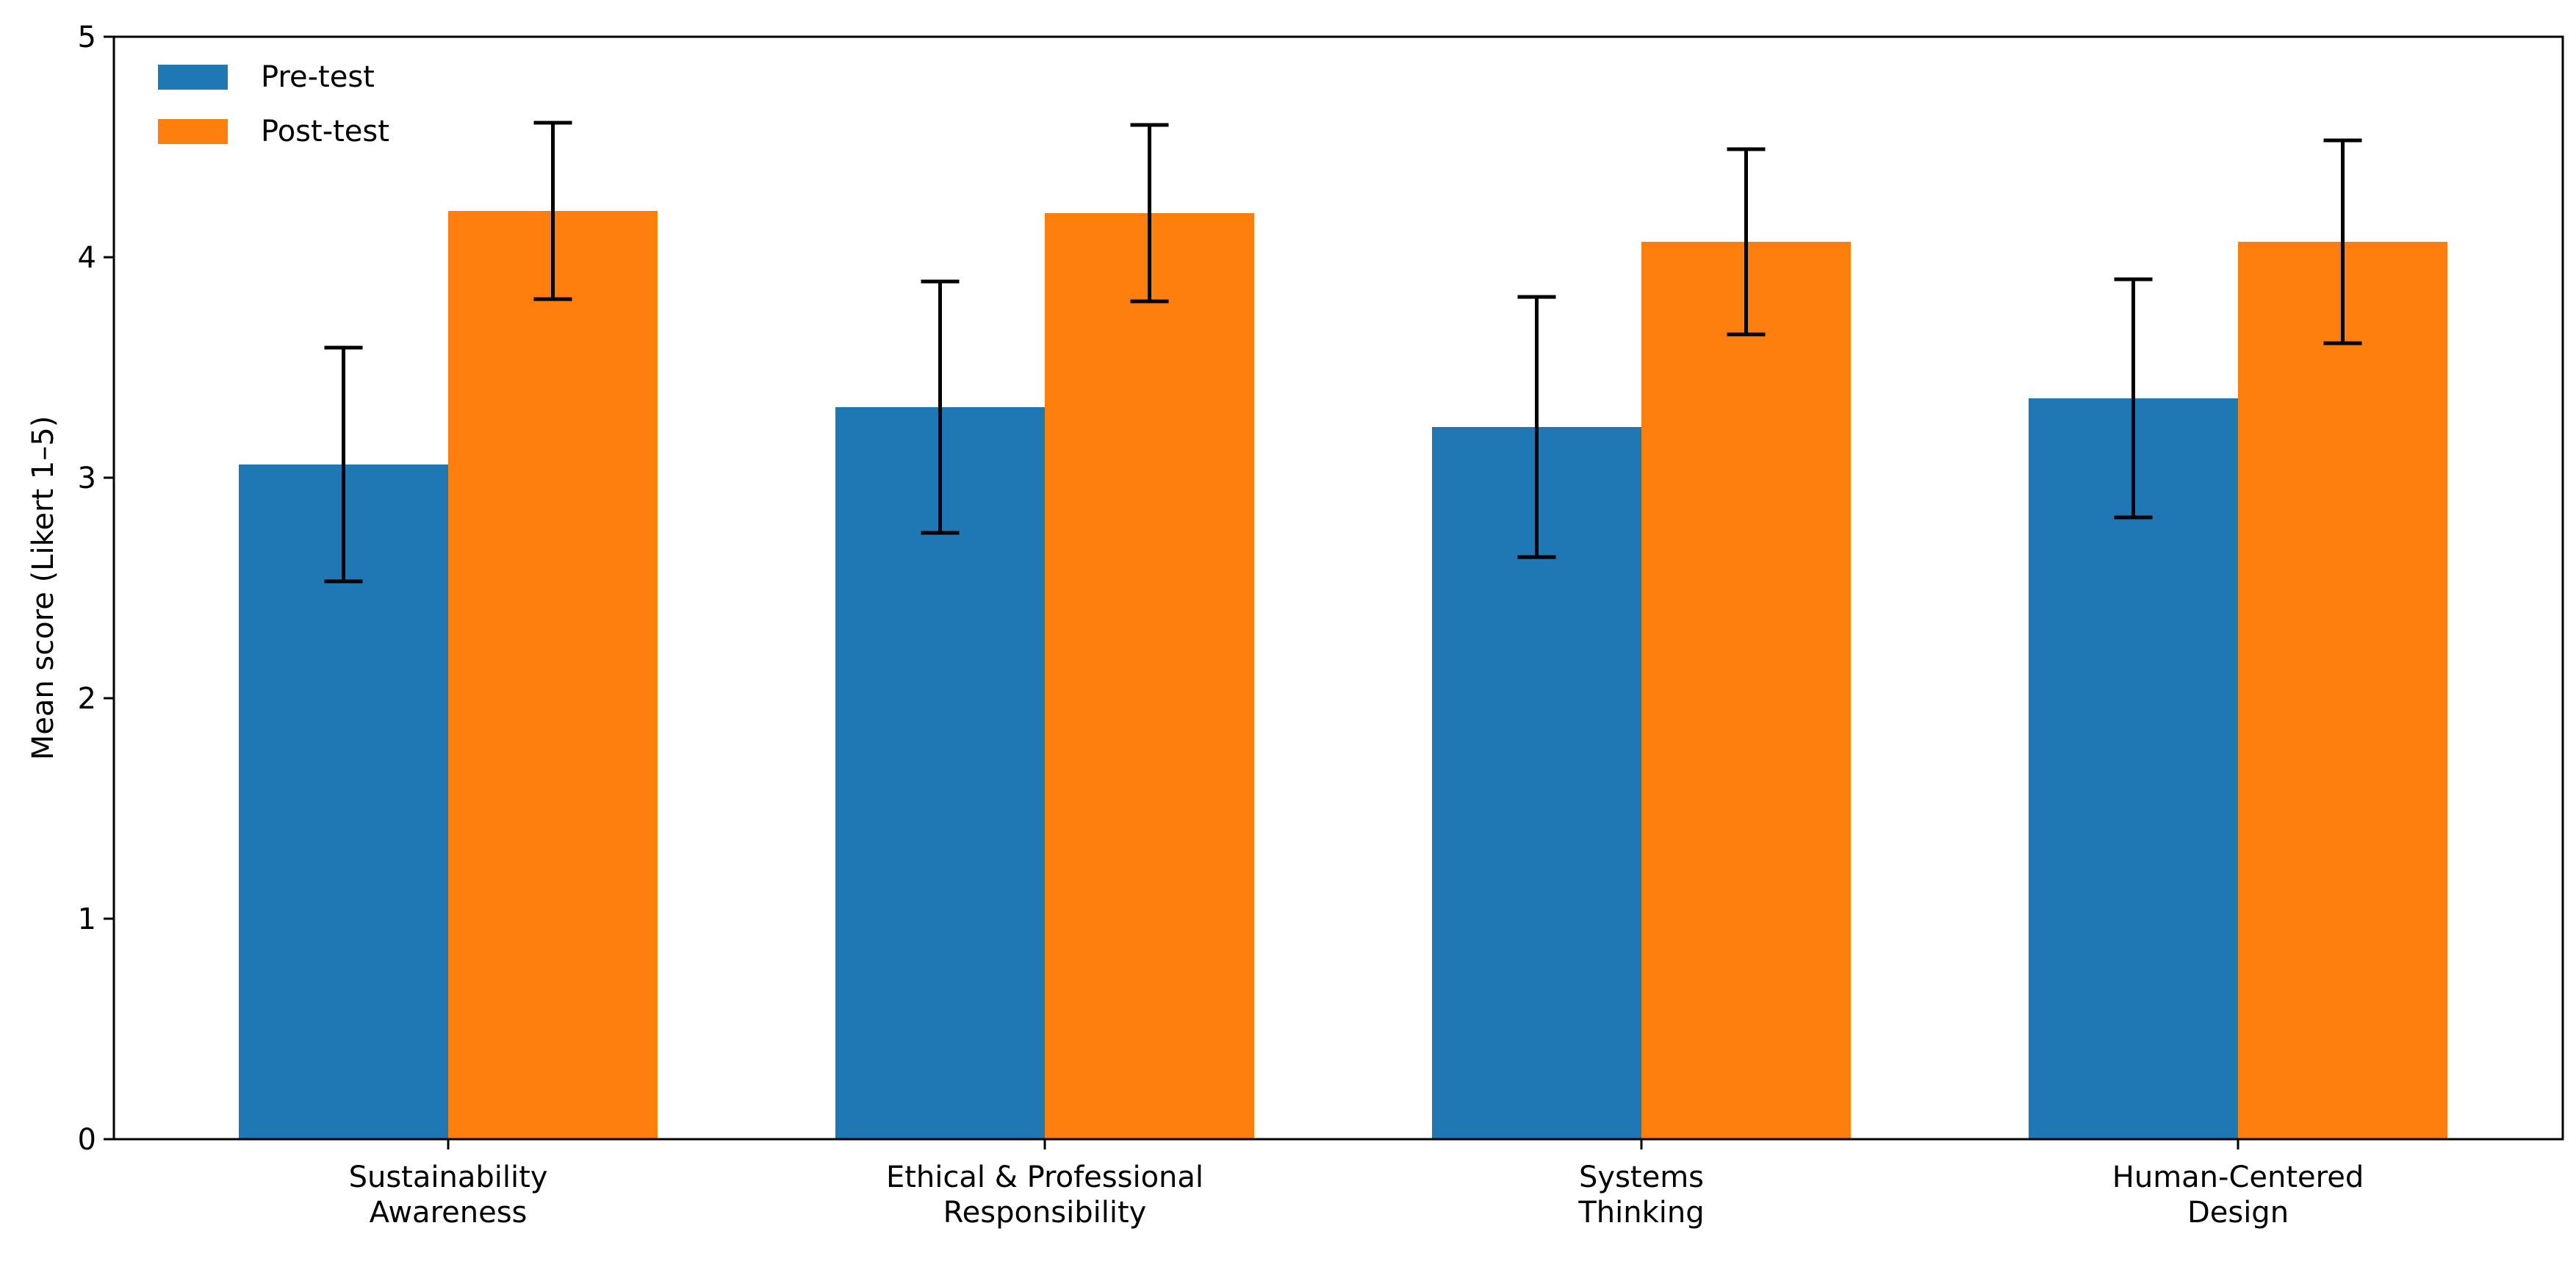 The width and height of the screenshot is (2576, 1270). I want to click on legend: Pre-test Post-test, so click(273, 104).